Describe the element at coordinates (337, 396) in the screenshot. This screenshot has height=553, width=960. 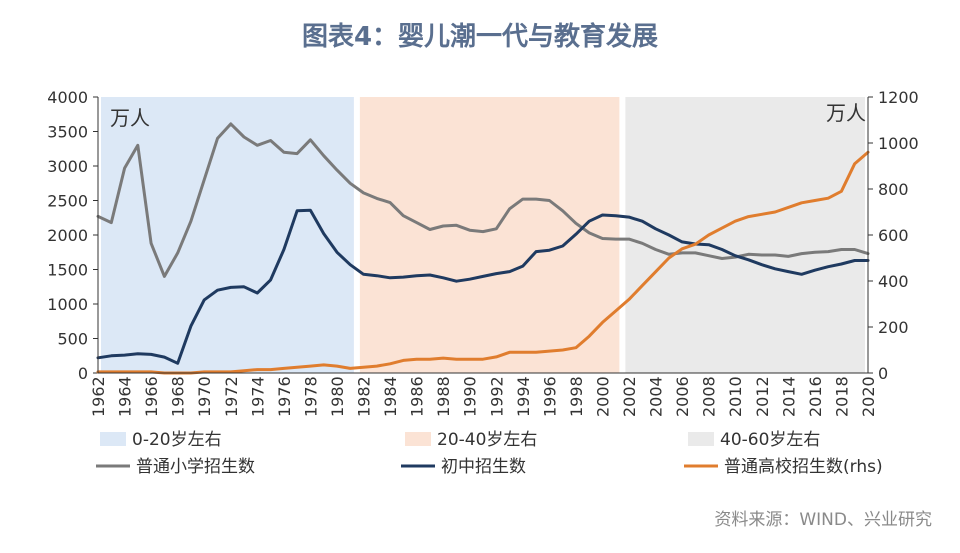
I see `x-tick-label: 1980` at that location.